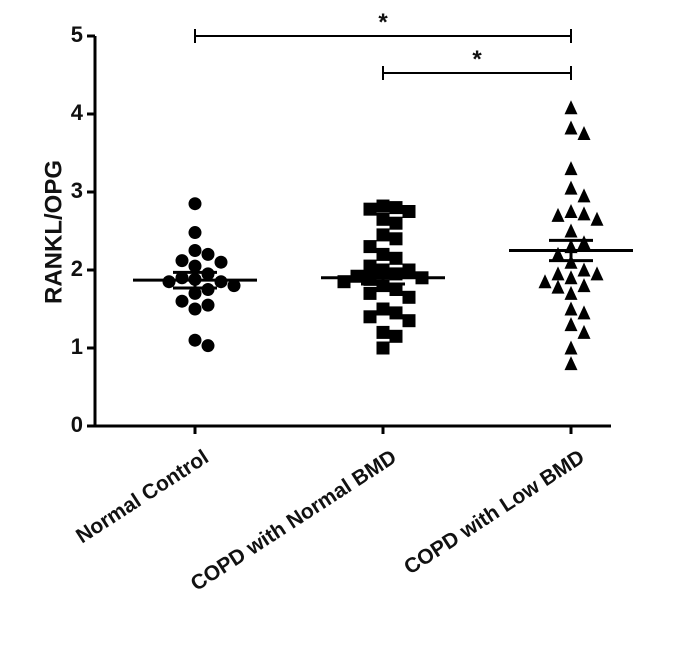 The image size is (685, 653). What do you see at coordinates (77, 34) in the screenshot?
I see `y-tick-label: 5` at bounding box center [77, 34].